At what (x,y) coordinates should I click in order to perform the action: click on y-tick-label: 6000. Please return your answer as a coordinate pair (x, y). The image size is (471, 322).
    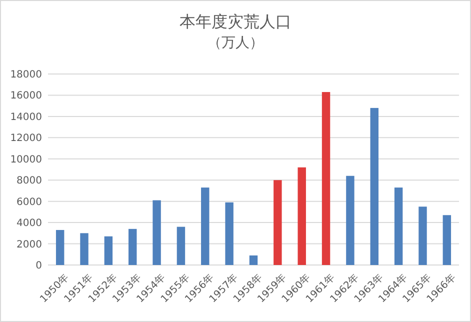
    Looking at the image, I should click on (29, 202).